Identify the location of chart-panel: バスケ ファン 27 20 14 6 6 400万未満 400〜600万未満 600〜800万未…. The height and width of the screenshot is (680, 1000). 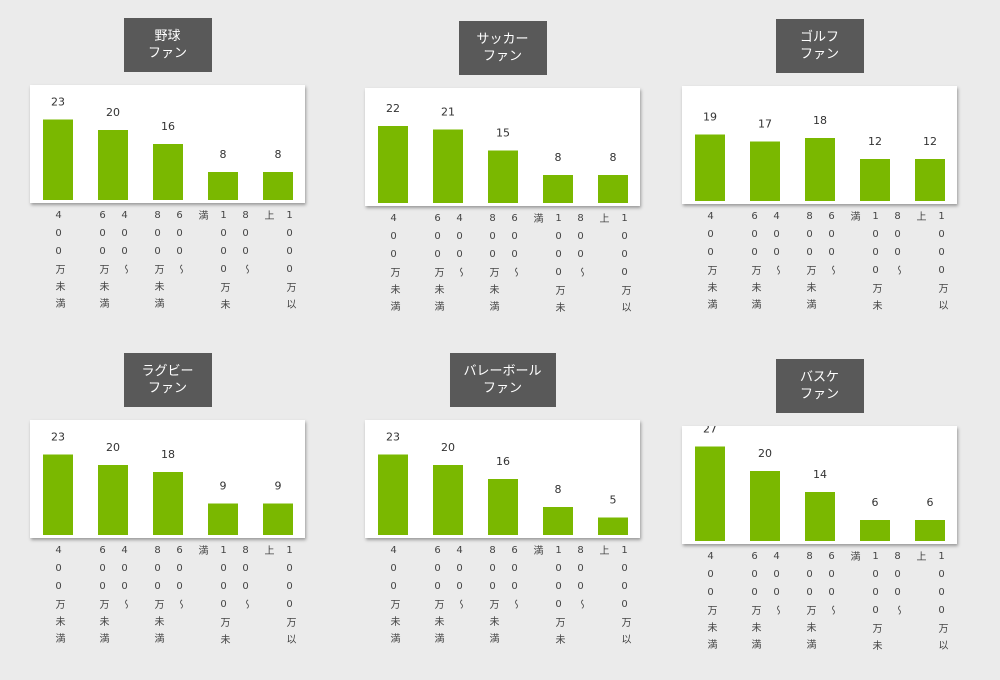
(819, 506).